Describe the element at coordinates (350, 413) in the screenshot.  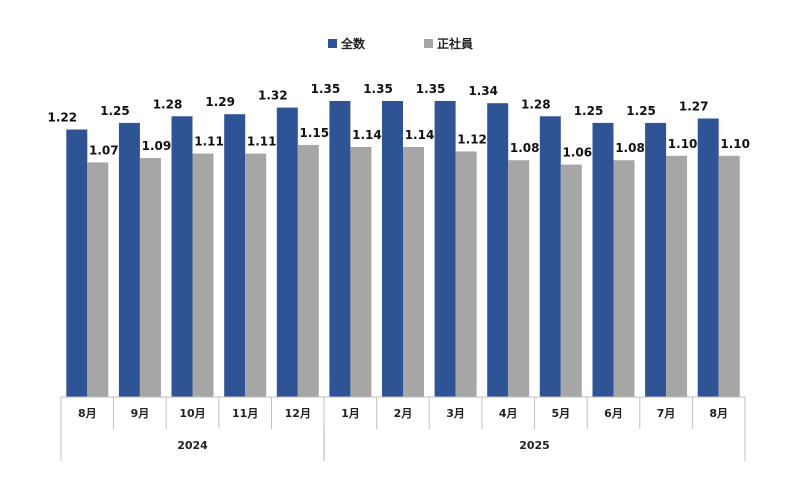
I see `x-tick-label-6: 1月` at that location.